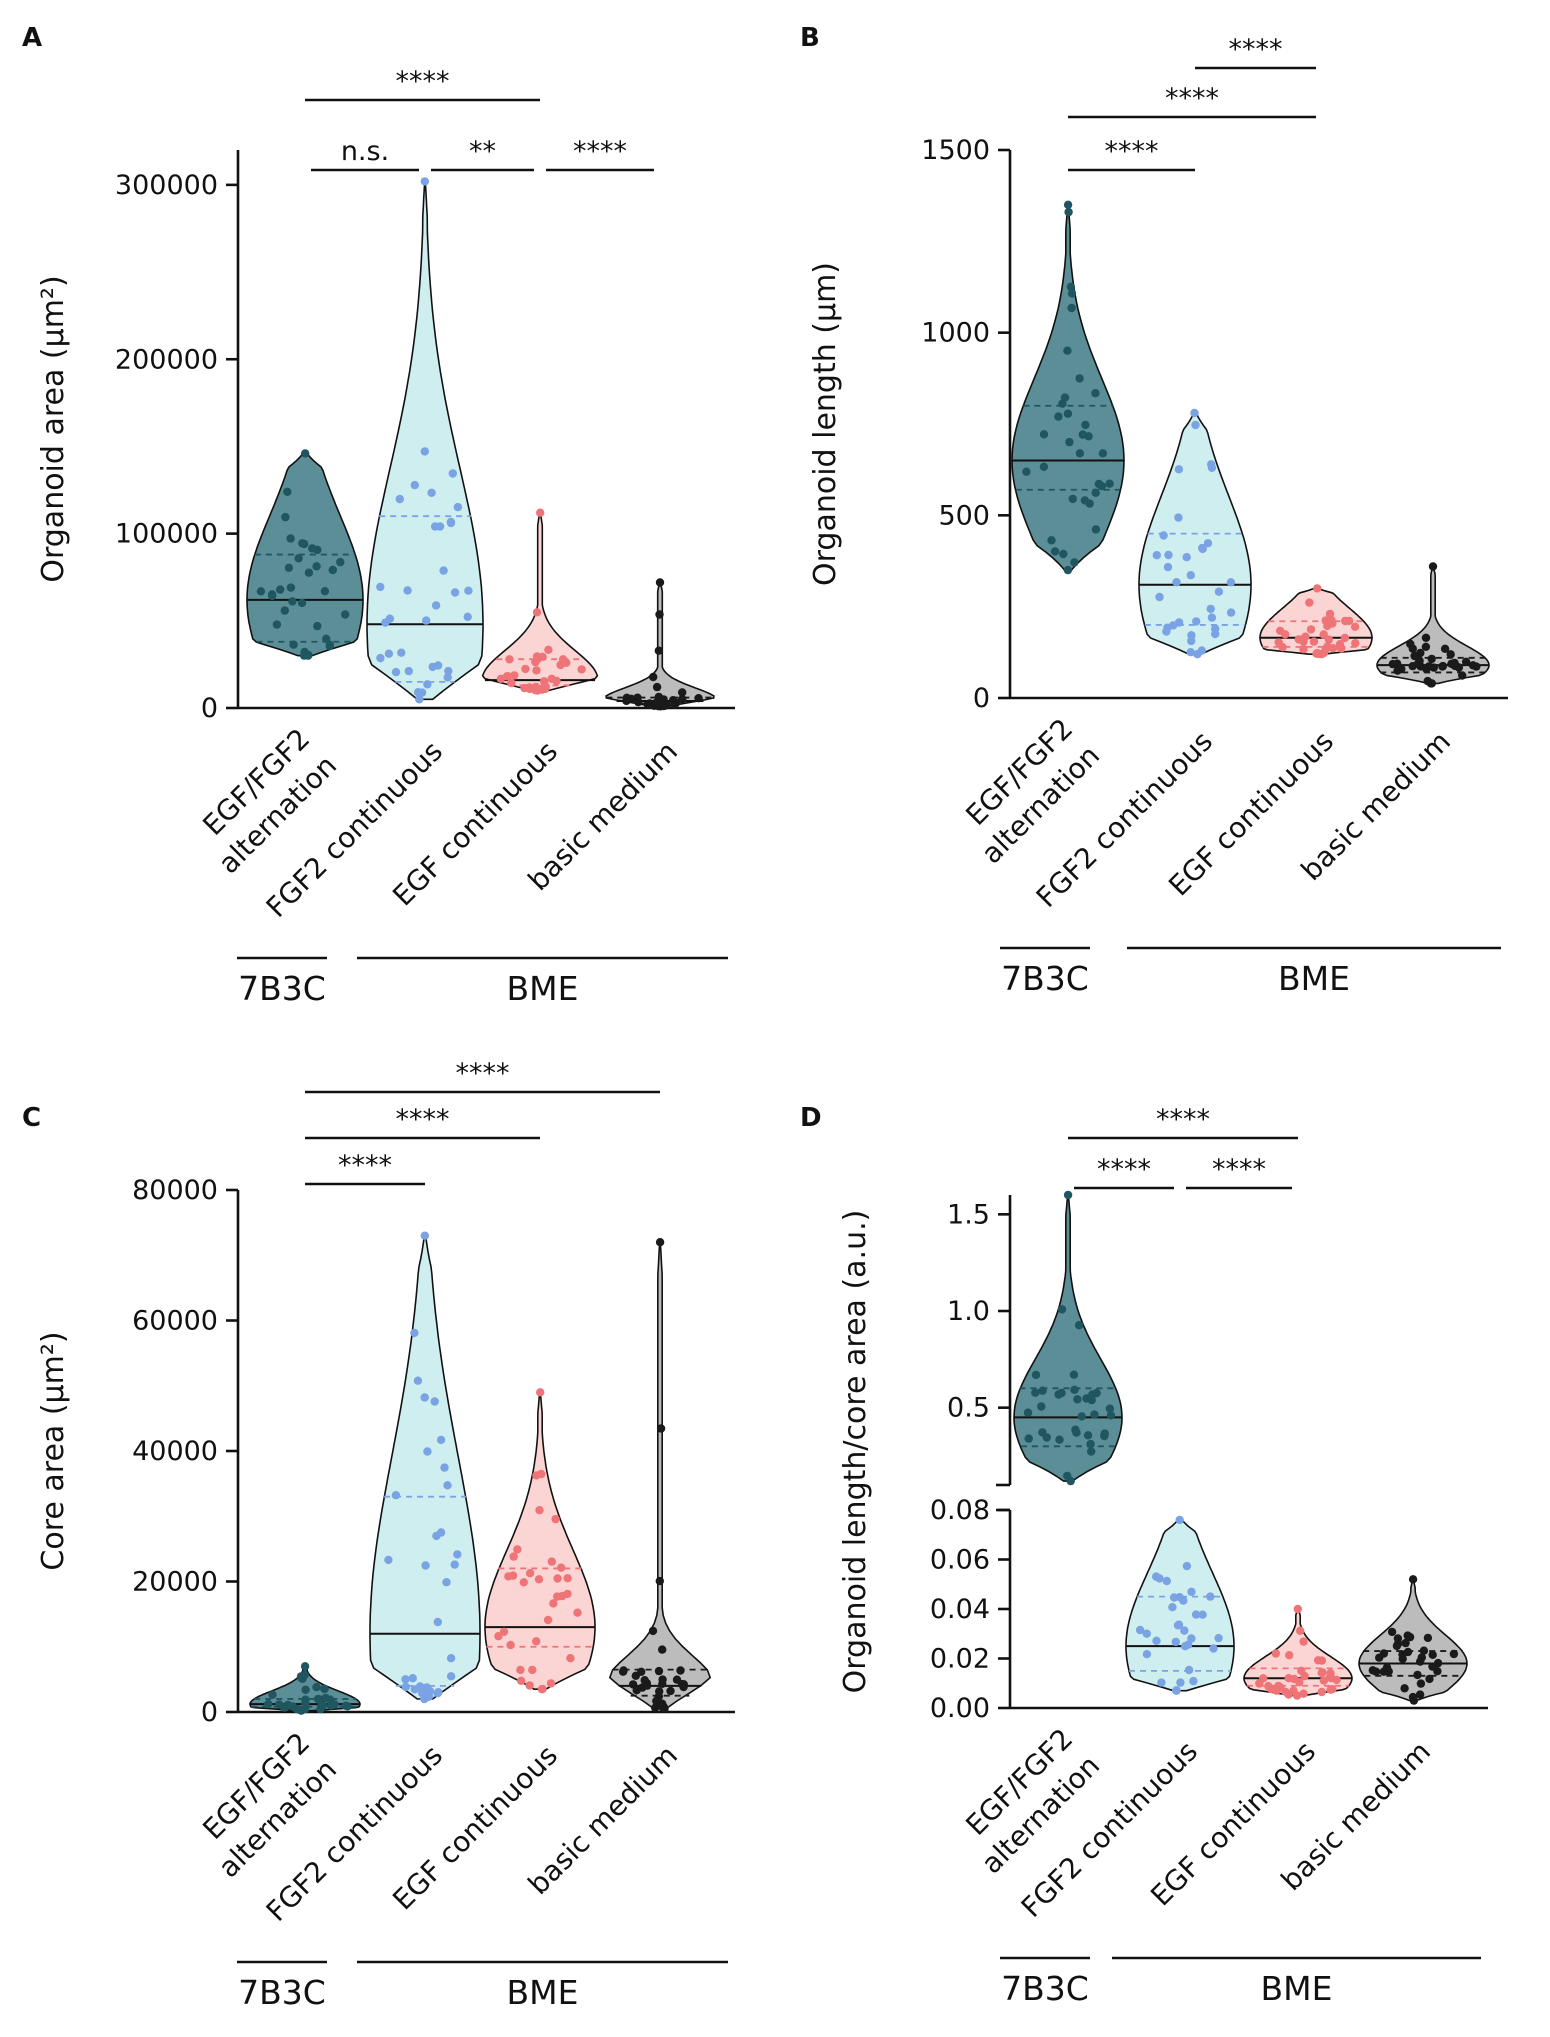  What do you see at coordinates (1183, 1119) in the screenshot?
I see `significance-label: ****` at bounding box center [1183, 1119].